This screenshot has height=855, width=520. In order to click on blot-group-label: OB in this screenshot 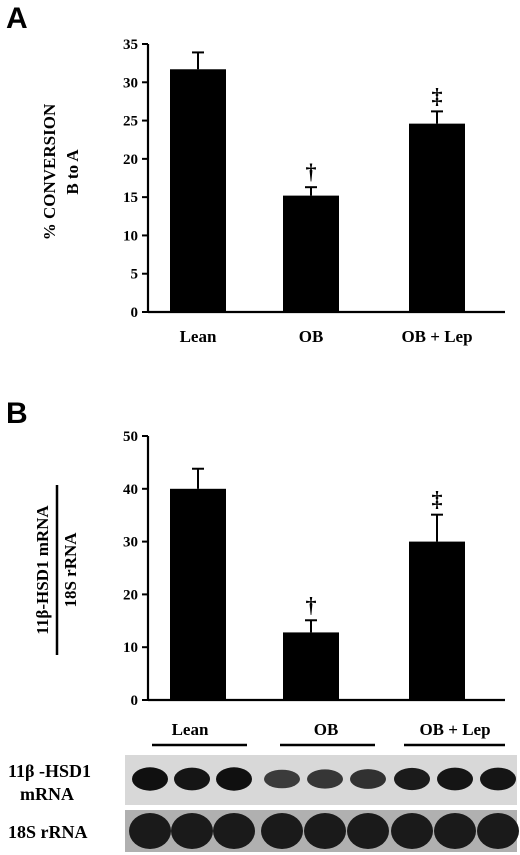, I will do `click(326, 729)`.